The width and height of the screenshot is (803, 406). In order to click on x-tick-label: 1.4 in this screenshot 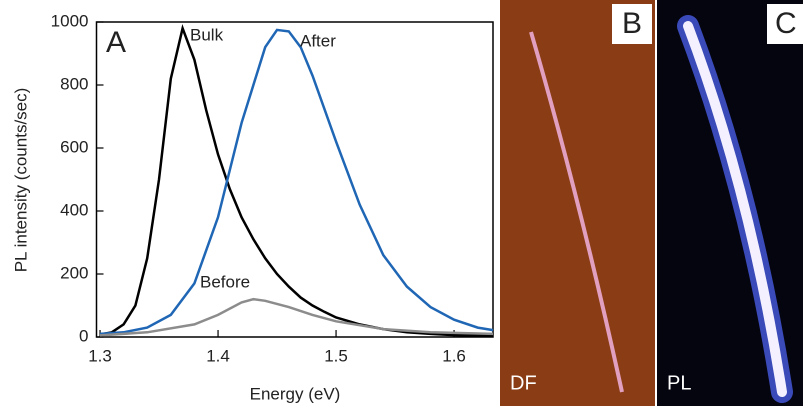, I will do `click(218, 355)`.